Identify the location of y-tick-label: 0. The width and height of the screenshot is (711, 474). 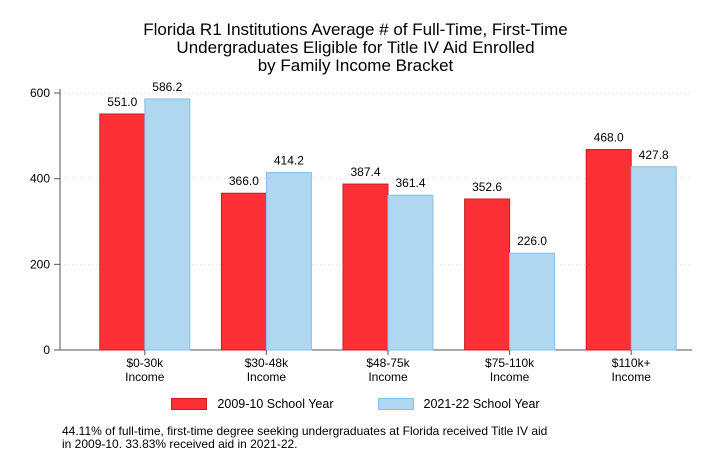
(46, 350).